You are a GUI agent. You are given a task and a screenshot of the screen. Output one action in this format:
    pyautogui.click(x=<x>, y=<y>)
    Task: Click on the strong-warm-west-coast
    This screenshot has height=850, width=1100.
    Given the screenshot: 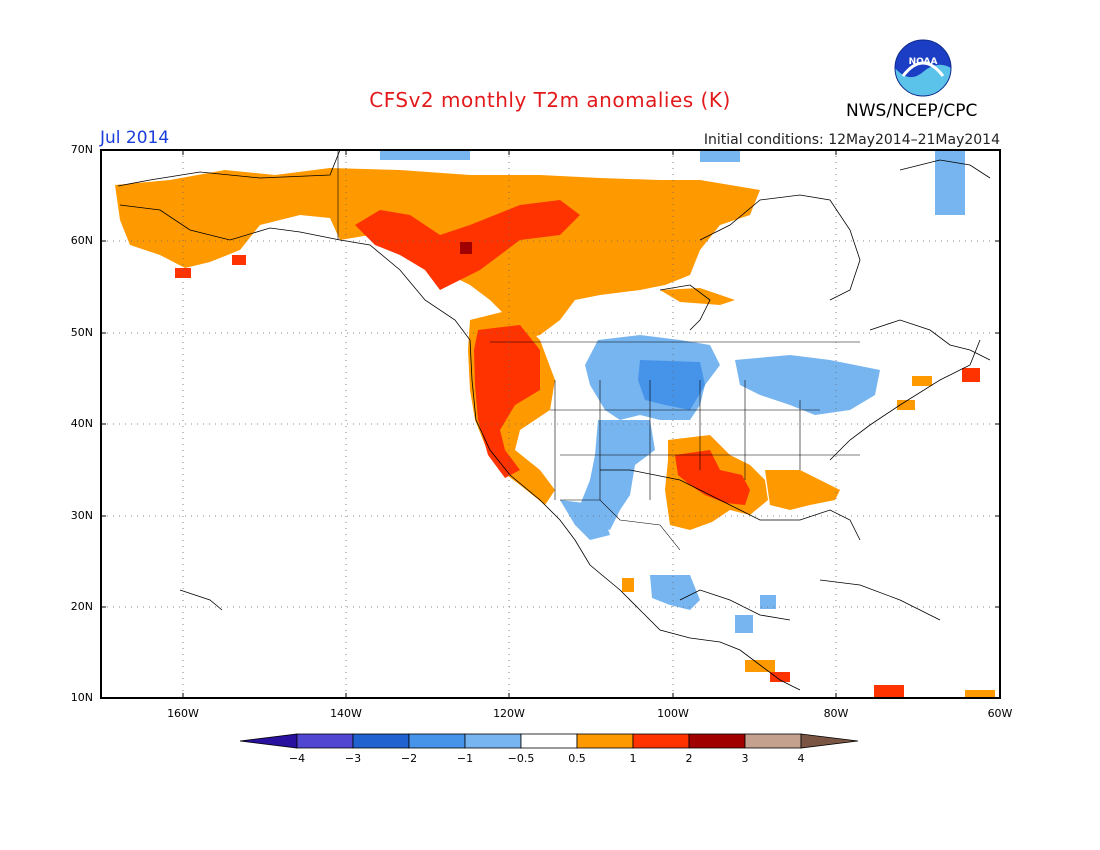 What is the action you would take?
    pyautogui.click(x=507, y=401)
    